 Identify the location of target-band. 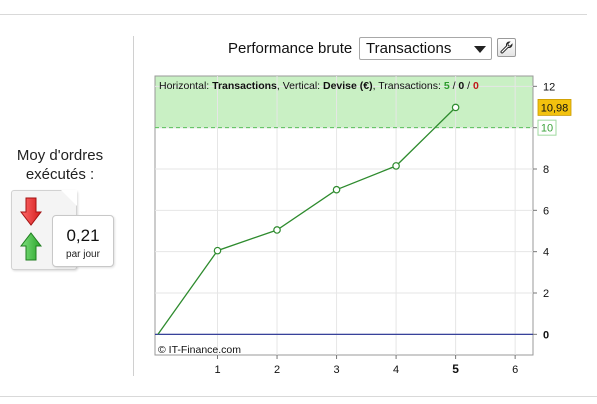
(344, 102).